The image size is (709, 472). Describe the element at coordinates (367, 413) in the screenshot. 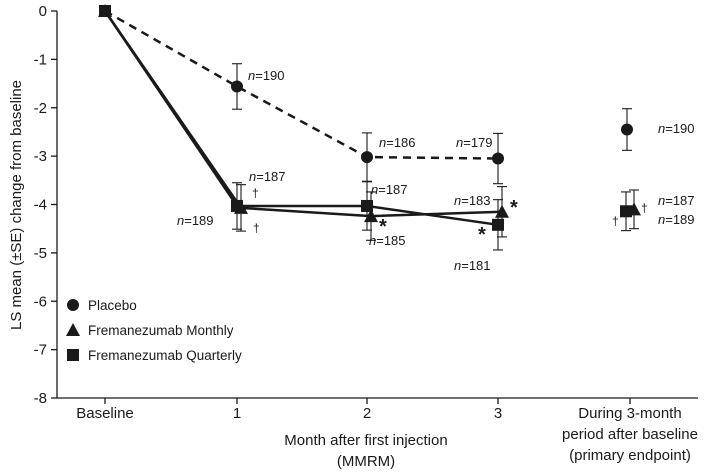

I see `x-tick-label: 2` at that location.